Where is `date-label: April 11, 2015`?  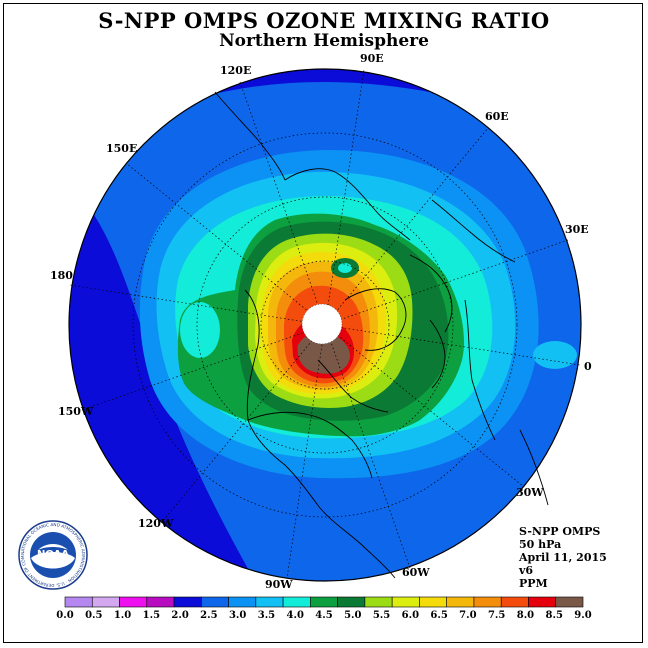
date-label: April 11, 2015 is located at coordinates (563, 557).